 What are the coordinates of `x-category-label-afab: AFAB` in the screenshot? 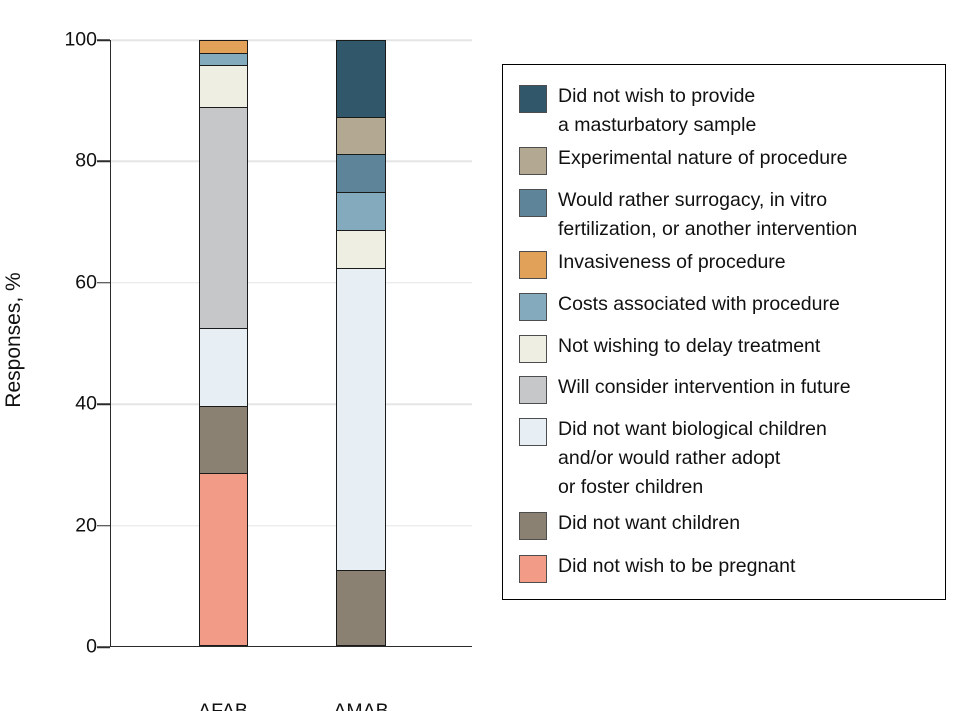 It's located at (223, 705).